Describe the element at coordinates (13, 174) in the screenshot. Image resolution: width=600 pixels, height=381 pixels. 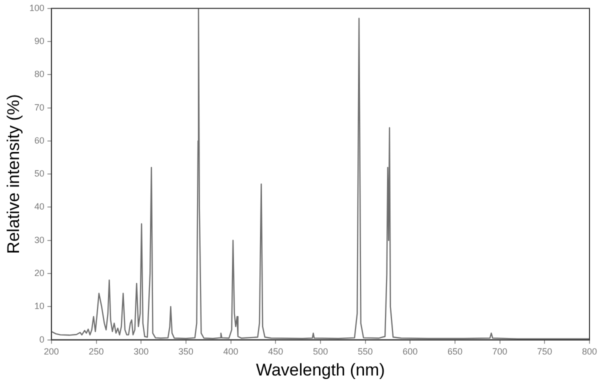
I see `y-axis-title: Relative intensity (%)` at that location.